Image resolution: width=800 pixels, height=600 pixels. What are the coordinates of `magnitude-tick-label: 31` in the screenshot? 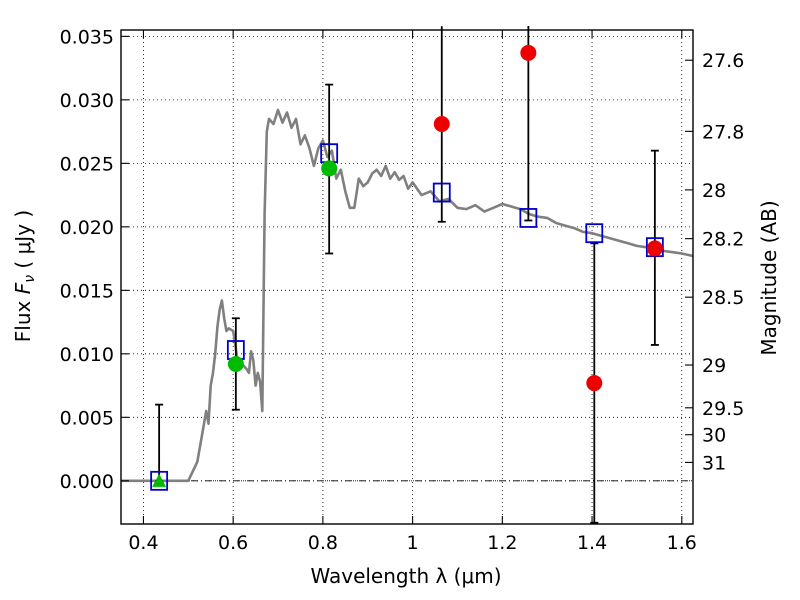 It's located at (714, 463).